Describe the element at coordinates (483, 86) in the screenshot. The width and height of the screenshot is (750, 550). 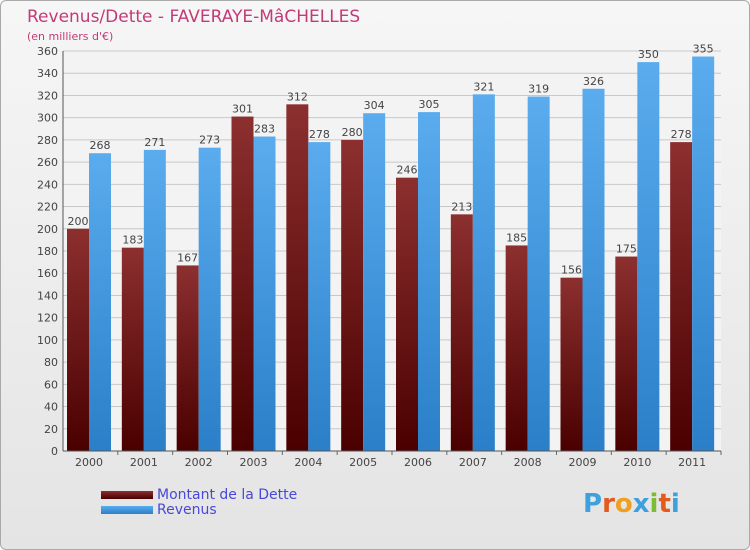
I see `data-label-revenue: 321` at that location.